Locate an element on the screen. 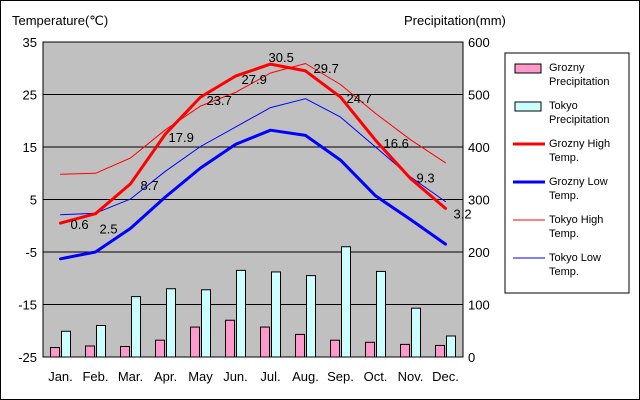 This screenshot has width=640, height=400. legend-label: Grozny High is located at coordinates (579, 144).